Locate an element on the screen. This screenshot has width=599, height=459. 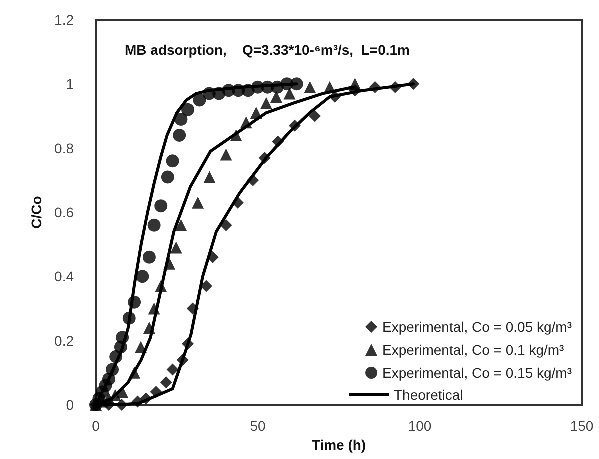
y-tick-label: 0.2 is located at coordinates (64, 340).